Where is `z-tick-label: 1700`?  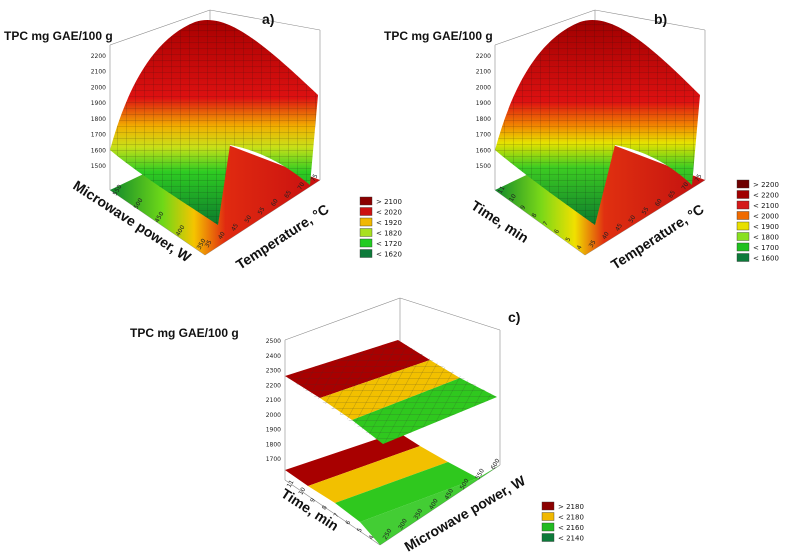
z-tick-label: 1700 is located at coordinates (98, 135).